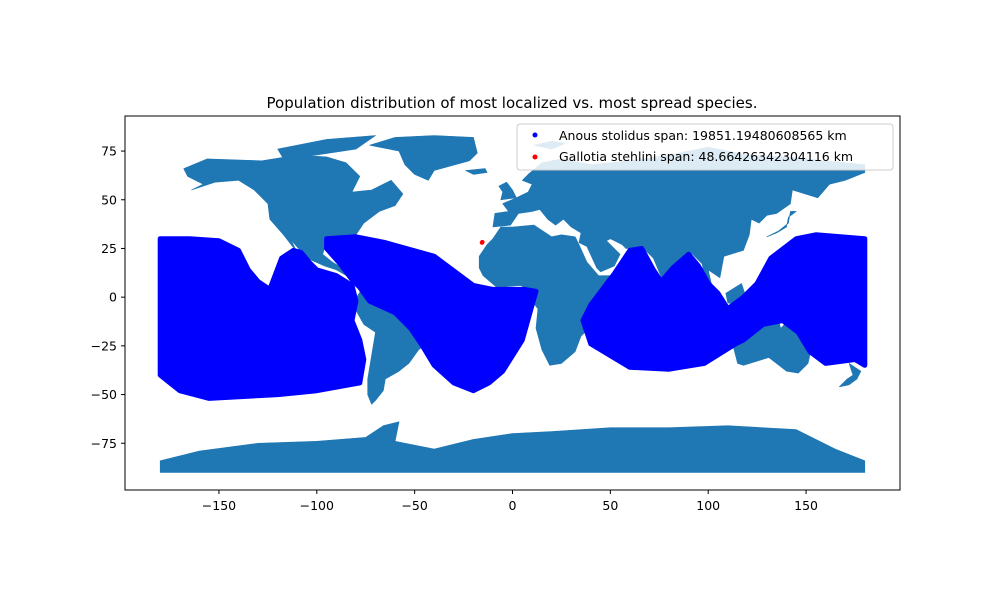 This screenshot has height=600, width=1000. Describe the element at coordinates (414, 505) in the screenshot. I see `x-tick-label: −50` at that location.